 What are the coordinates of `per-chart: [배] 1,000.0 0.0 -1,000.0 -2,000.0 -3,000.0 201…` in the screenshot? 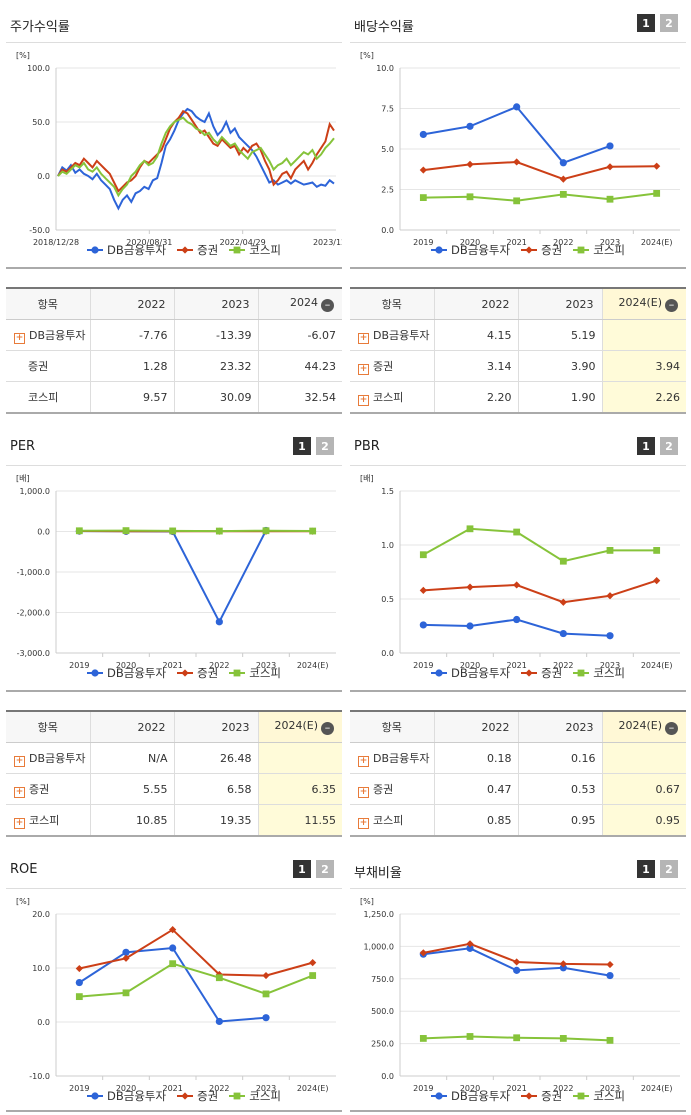 It's located at (176, 572).